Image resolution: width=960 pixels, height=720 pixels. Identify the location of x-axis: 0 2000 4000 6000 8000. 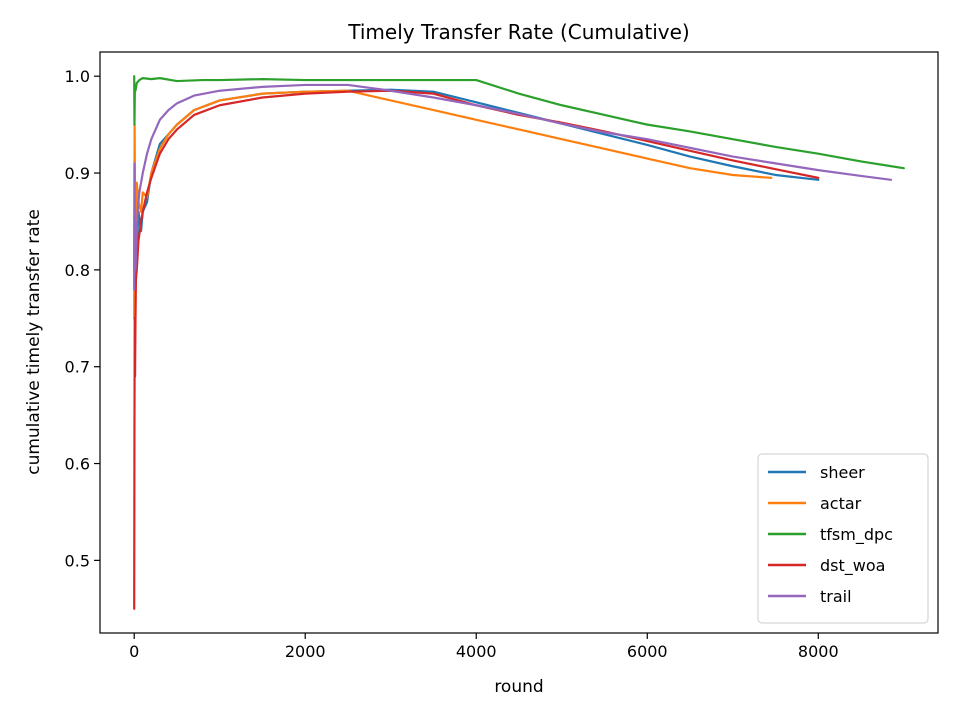
(484, 647).